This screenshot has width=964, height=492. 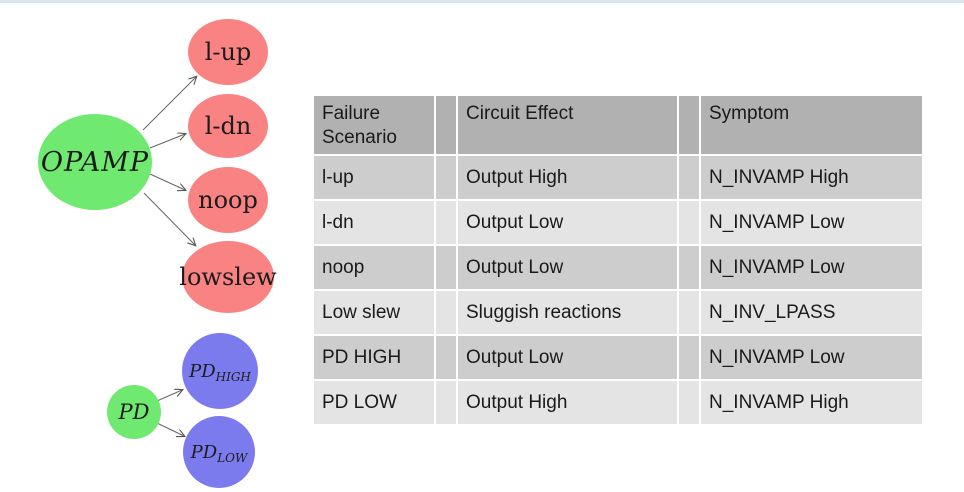 What do you see at coordinates (232, 458) in the screenshot?
I see `node-pd-low-sub: LOW` at bounding box center [232, 458].